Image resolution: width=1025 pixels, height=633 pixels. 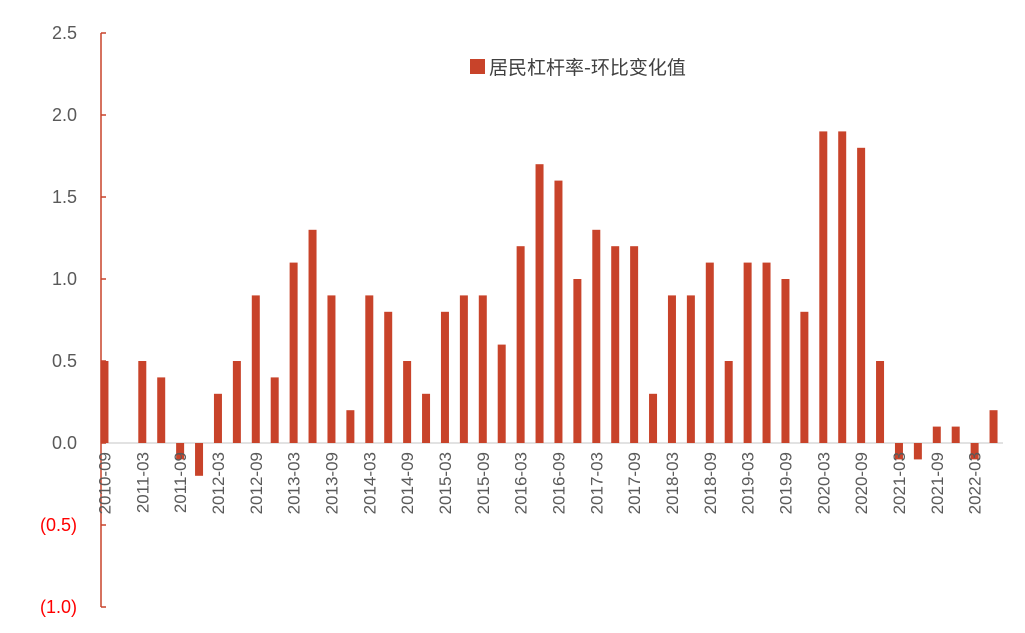 What do you see at coordinates (64, 443) in the screenshot?
I see `y-tick-label: 0.0` at bounding box center [64, 443].